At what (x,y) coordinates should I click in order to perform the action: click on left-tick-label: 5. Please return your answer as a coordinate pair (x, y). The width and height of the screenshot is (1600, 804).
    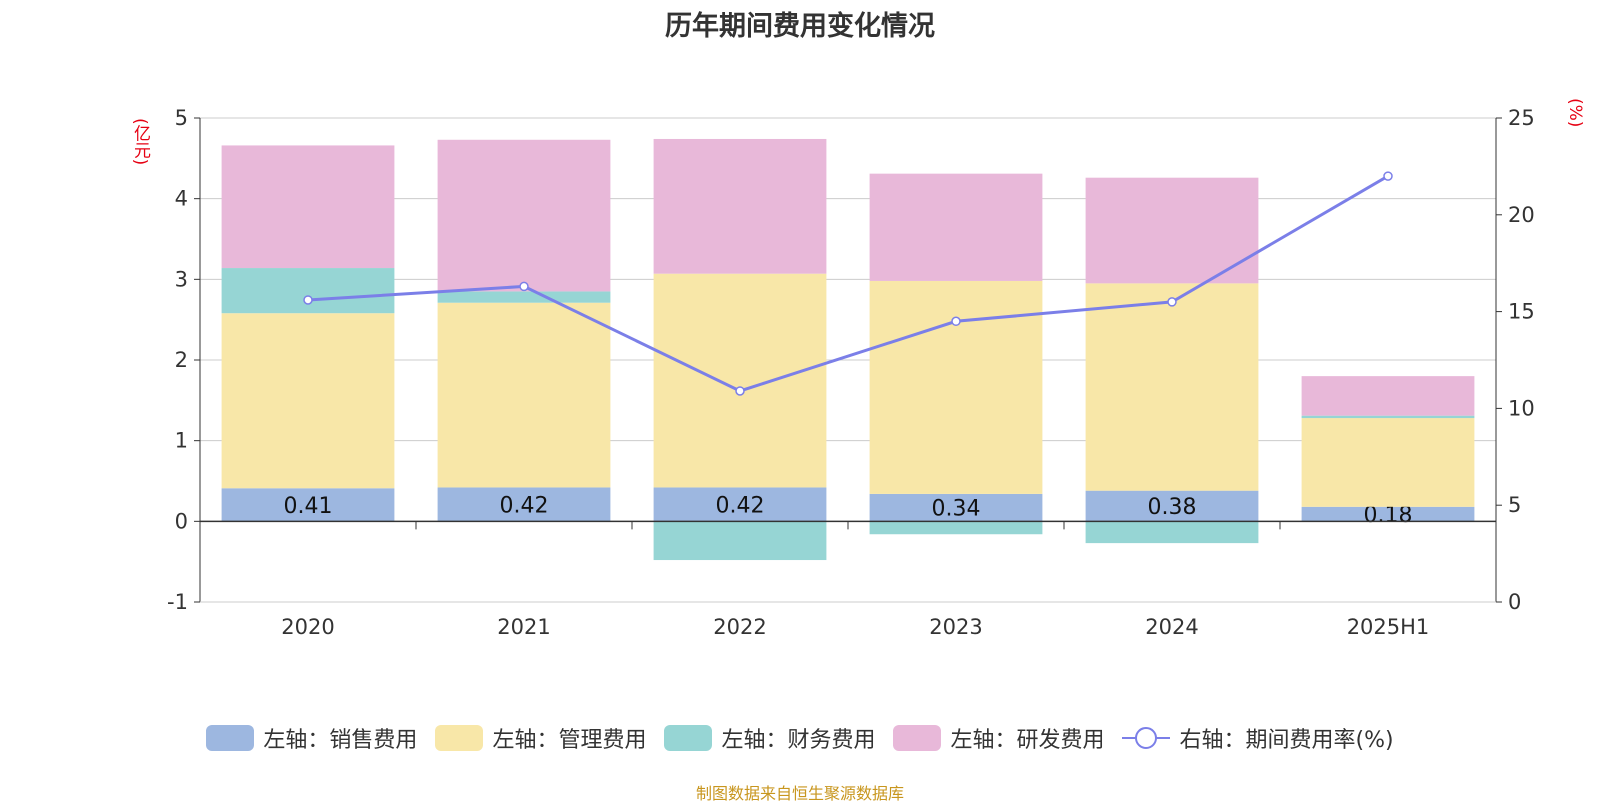
    Looking at the image, I should click on (181, 118).